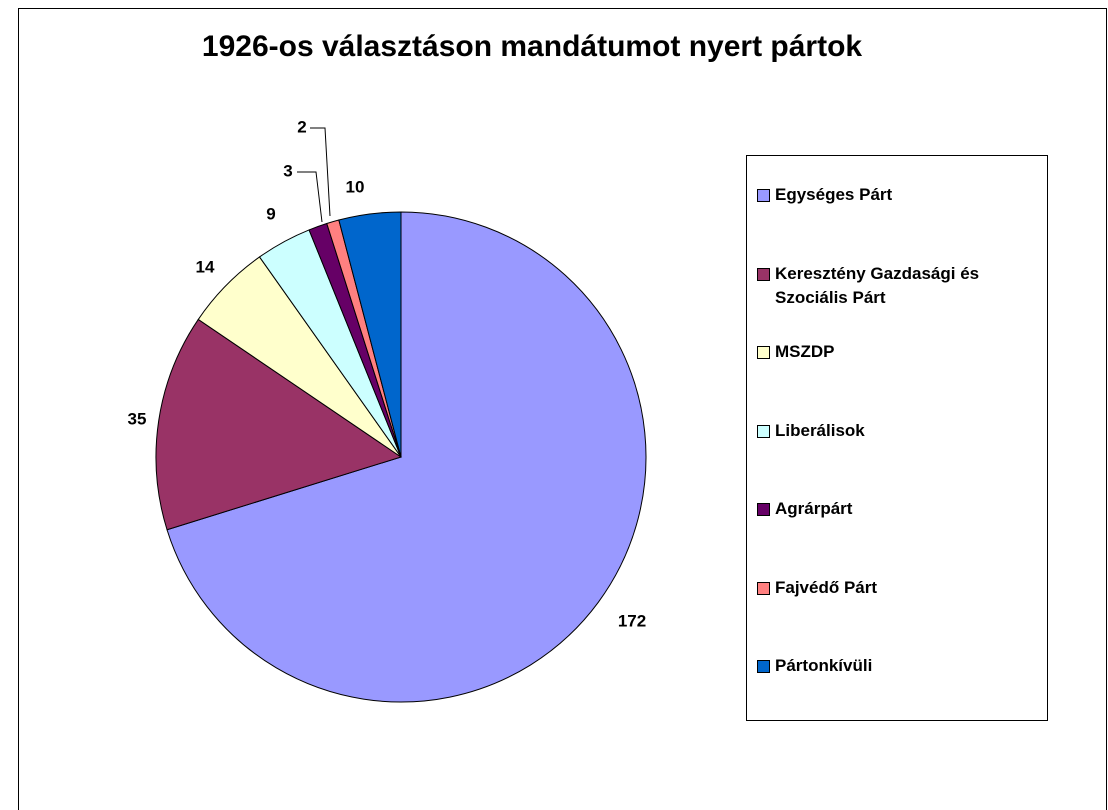 The height and width of the screenshot is (810, 1108). I want to click on legend-item: Agrárpárt, so click(882, 509).